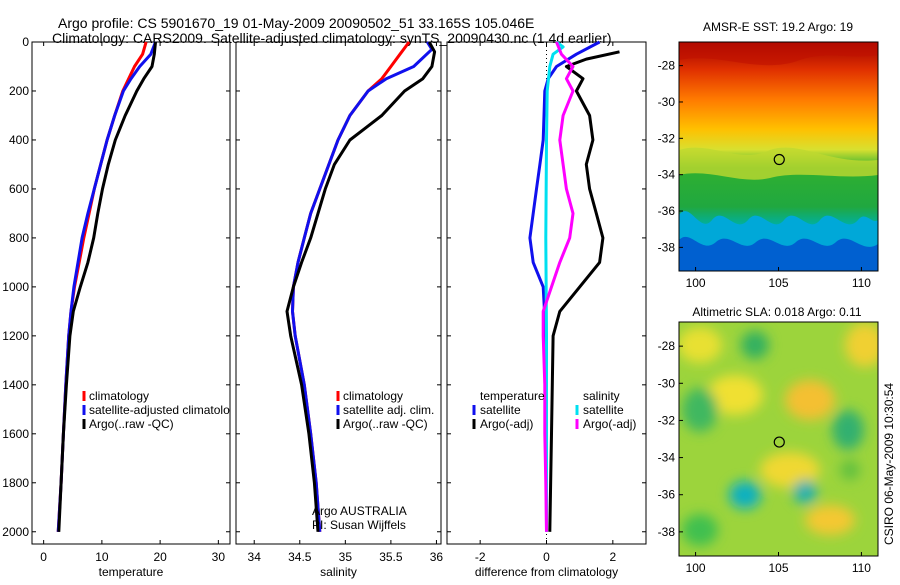  I want to click on sla-field, so click(778, 439).